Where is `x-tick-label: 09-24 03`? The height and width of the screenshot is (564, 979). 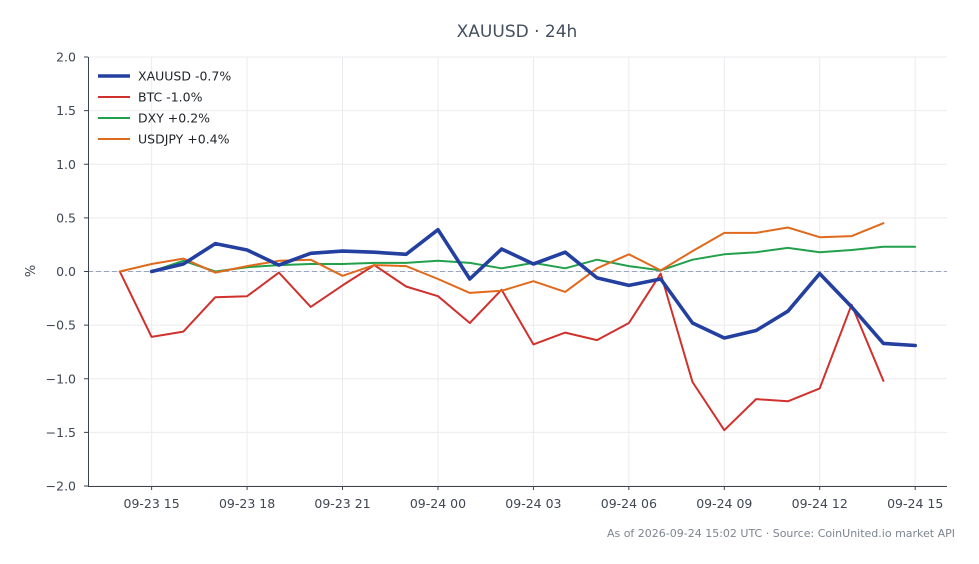
x-tick-label: 09-24 03 is located at coordinates (533, 503).